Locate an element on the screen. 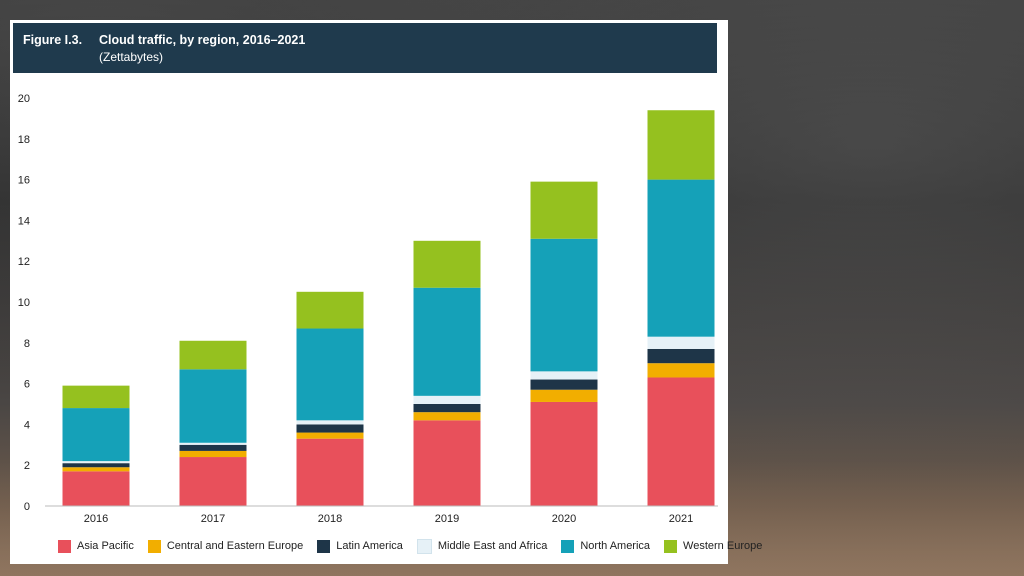 The image size is (1024, 576). legend-label: Asia Pacific is located at coordinates (105, 546).